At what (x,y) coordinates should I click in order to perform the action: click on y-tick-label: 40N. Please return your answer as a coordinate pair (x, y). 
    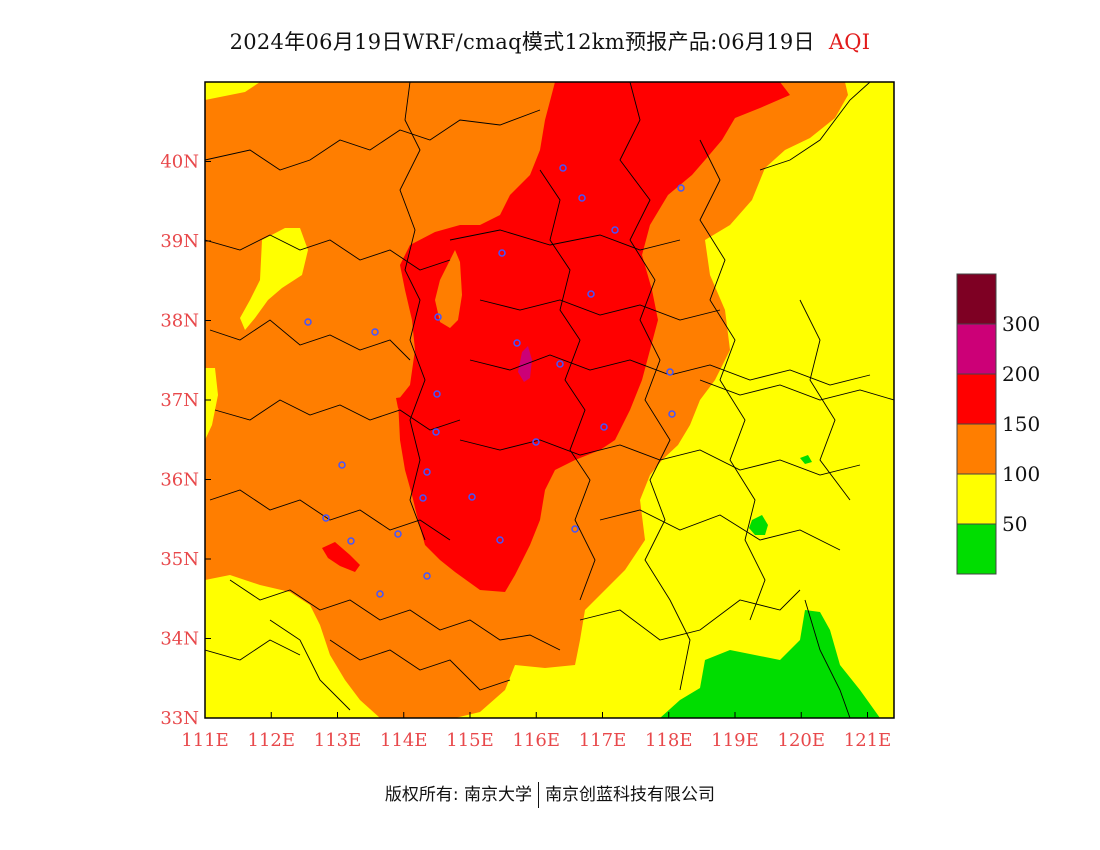
    Looking at the image, I should click on (179, 162).